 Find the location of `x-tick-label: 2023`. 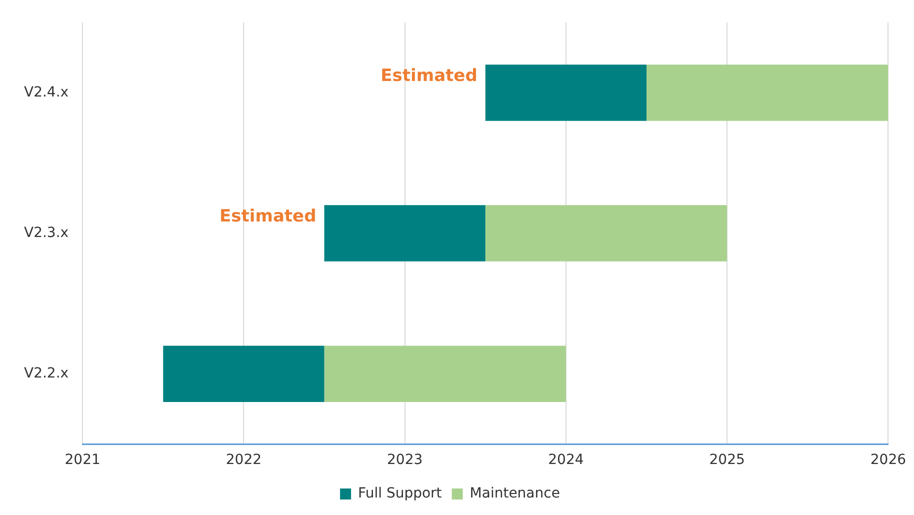

x-tick-label: 2023 is located at coordinates (405, 460).